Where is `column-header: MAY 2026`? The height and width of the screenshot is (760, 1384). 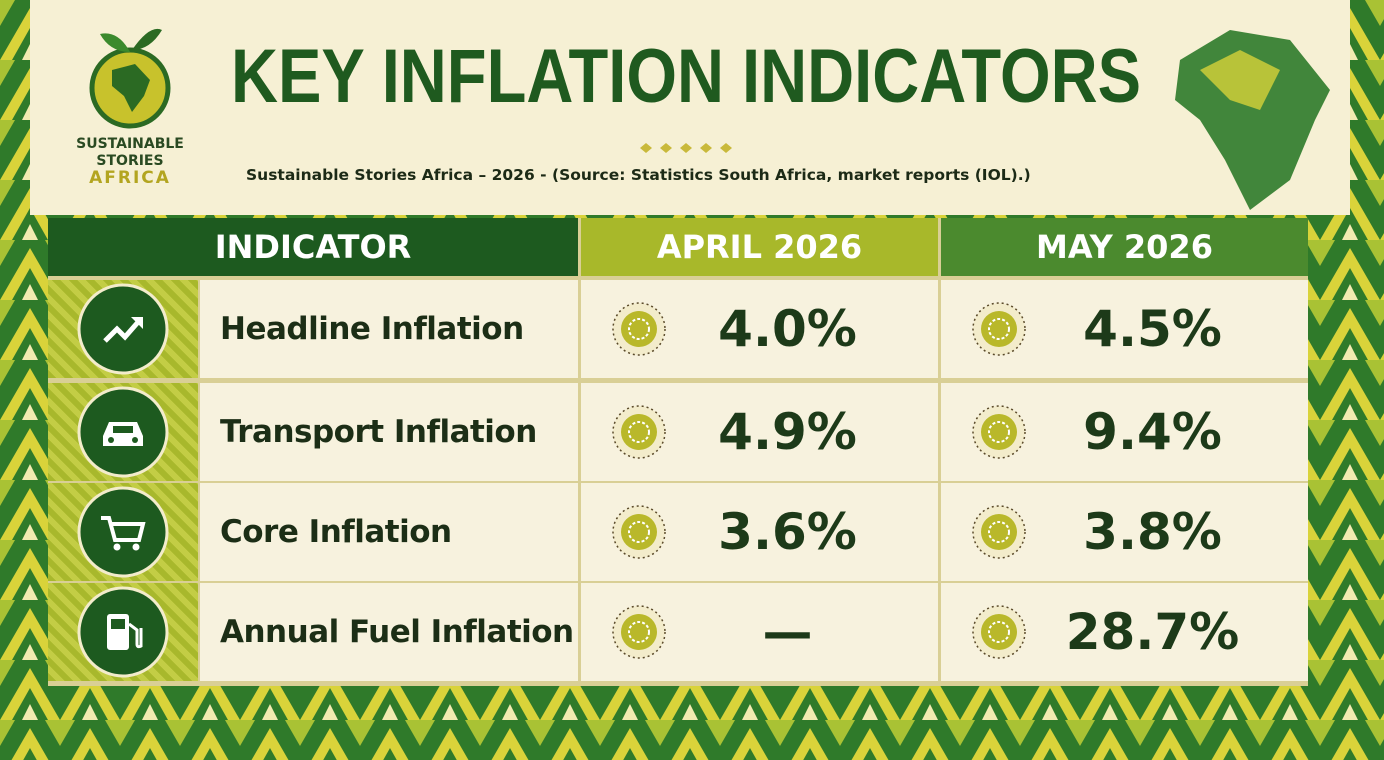
column-header: MAY 2026 is located at coordinates (1124, 247).